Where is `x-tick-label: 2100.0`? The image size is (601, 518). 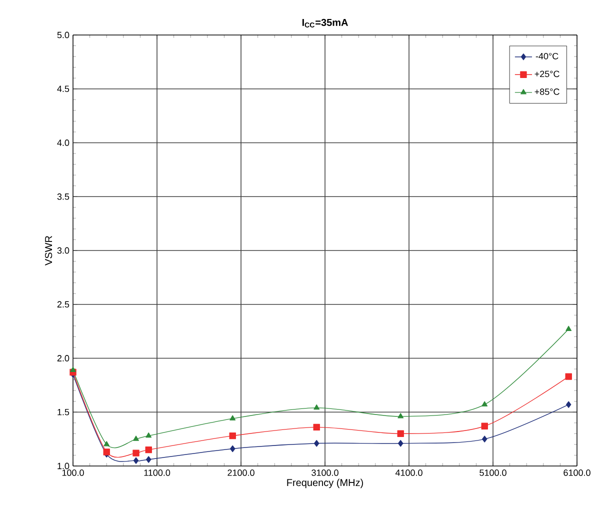 x-tick-label: 2100.0 is located at coordinates (241, 473).